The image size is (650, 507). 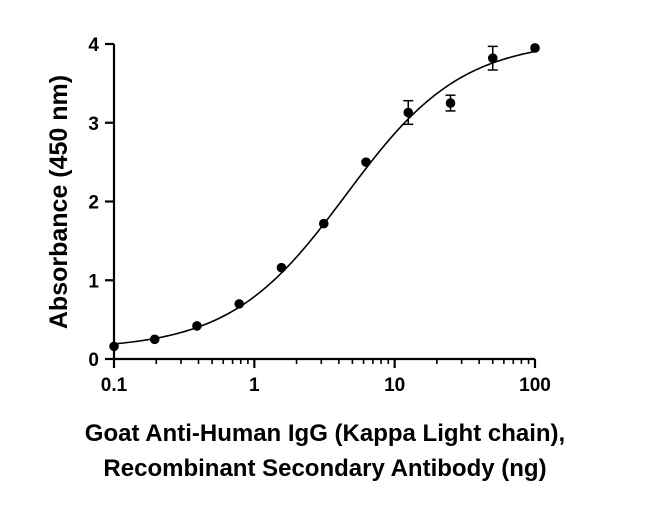 What do you see at coordinates (101, 203) in the screenshot?
I see `y-axis-ticks: 0 1 2 3 4` at bounding box center [101, 203].